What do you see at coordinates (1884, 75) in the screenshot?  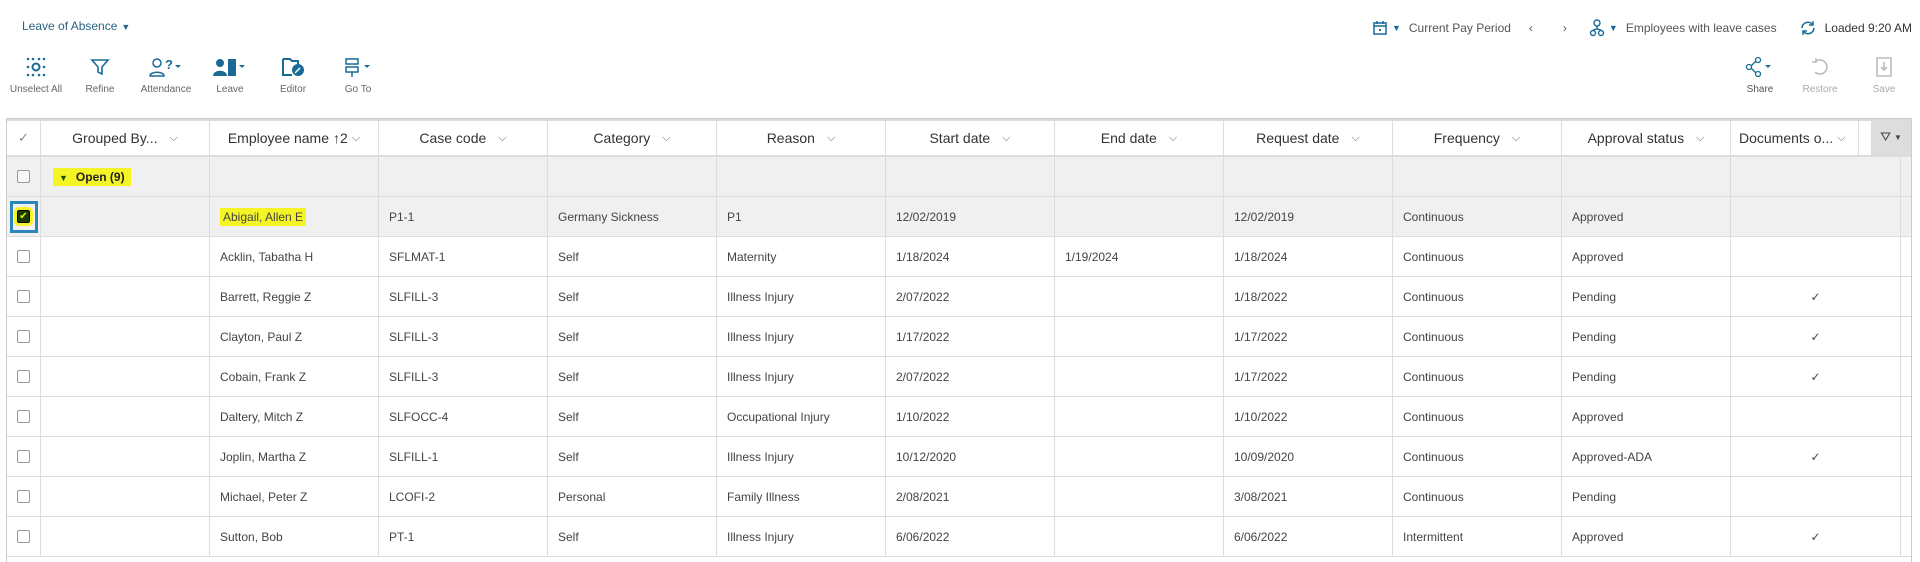 I see `save-button: Save` at bounding box center [1884, 75].